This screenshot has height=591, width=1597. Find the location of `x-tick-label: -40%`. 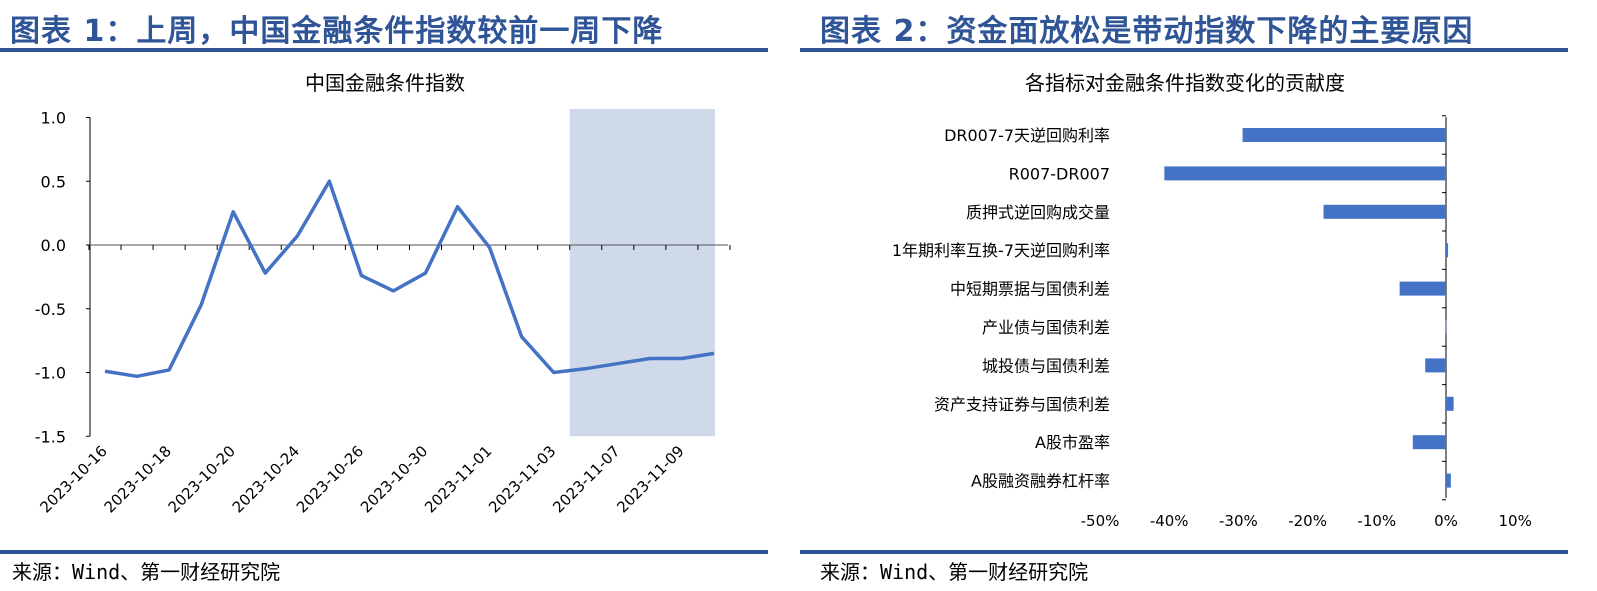

x-tick-label: -40% is located at coordinates (1169, 521).